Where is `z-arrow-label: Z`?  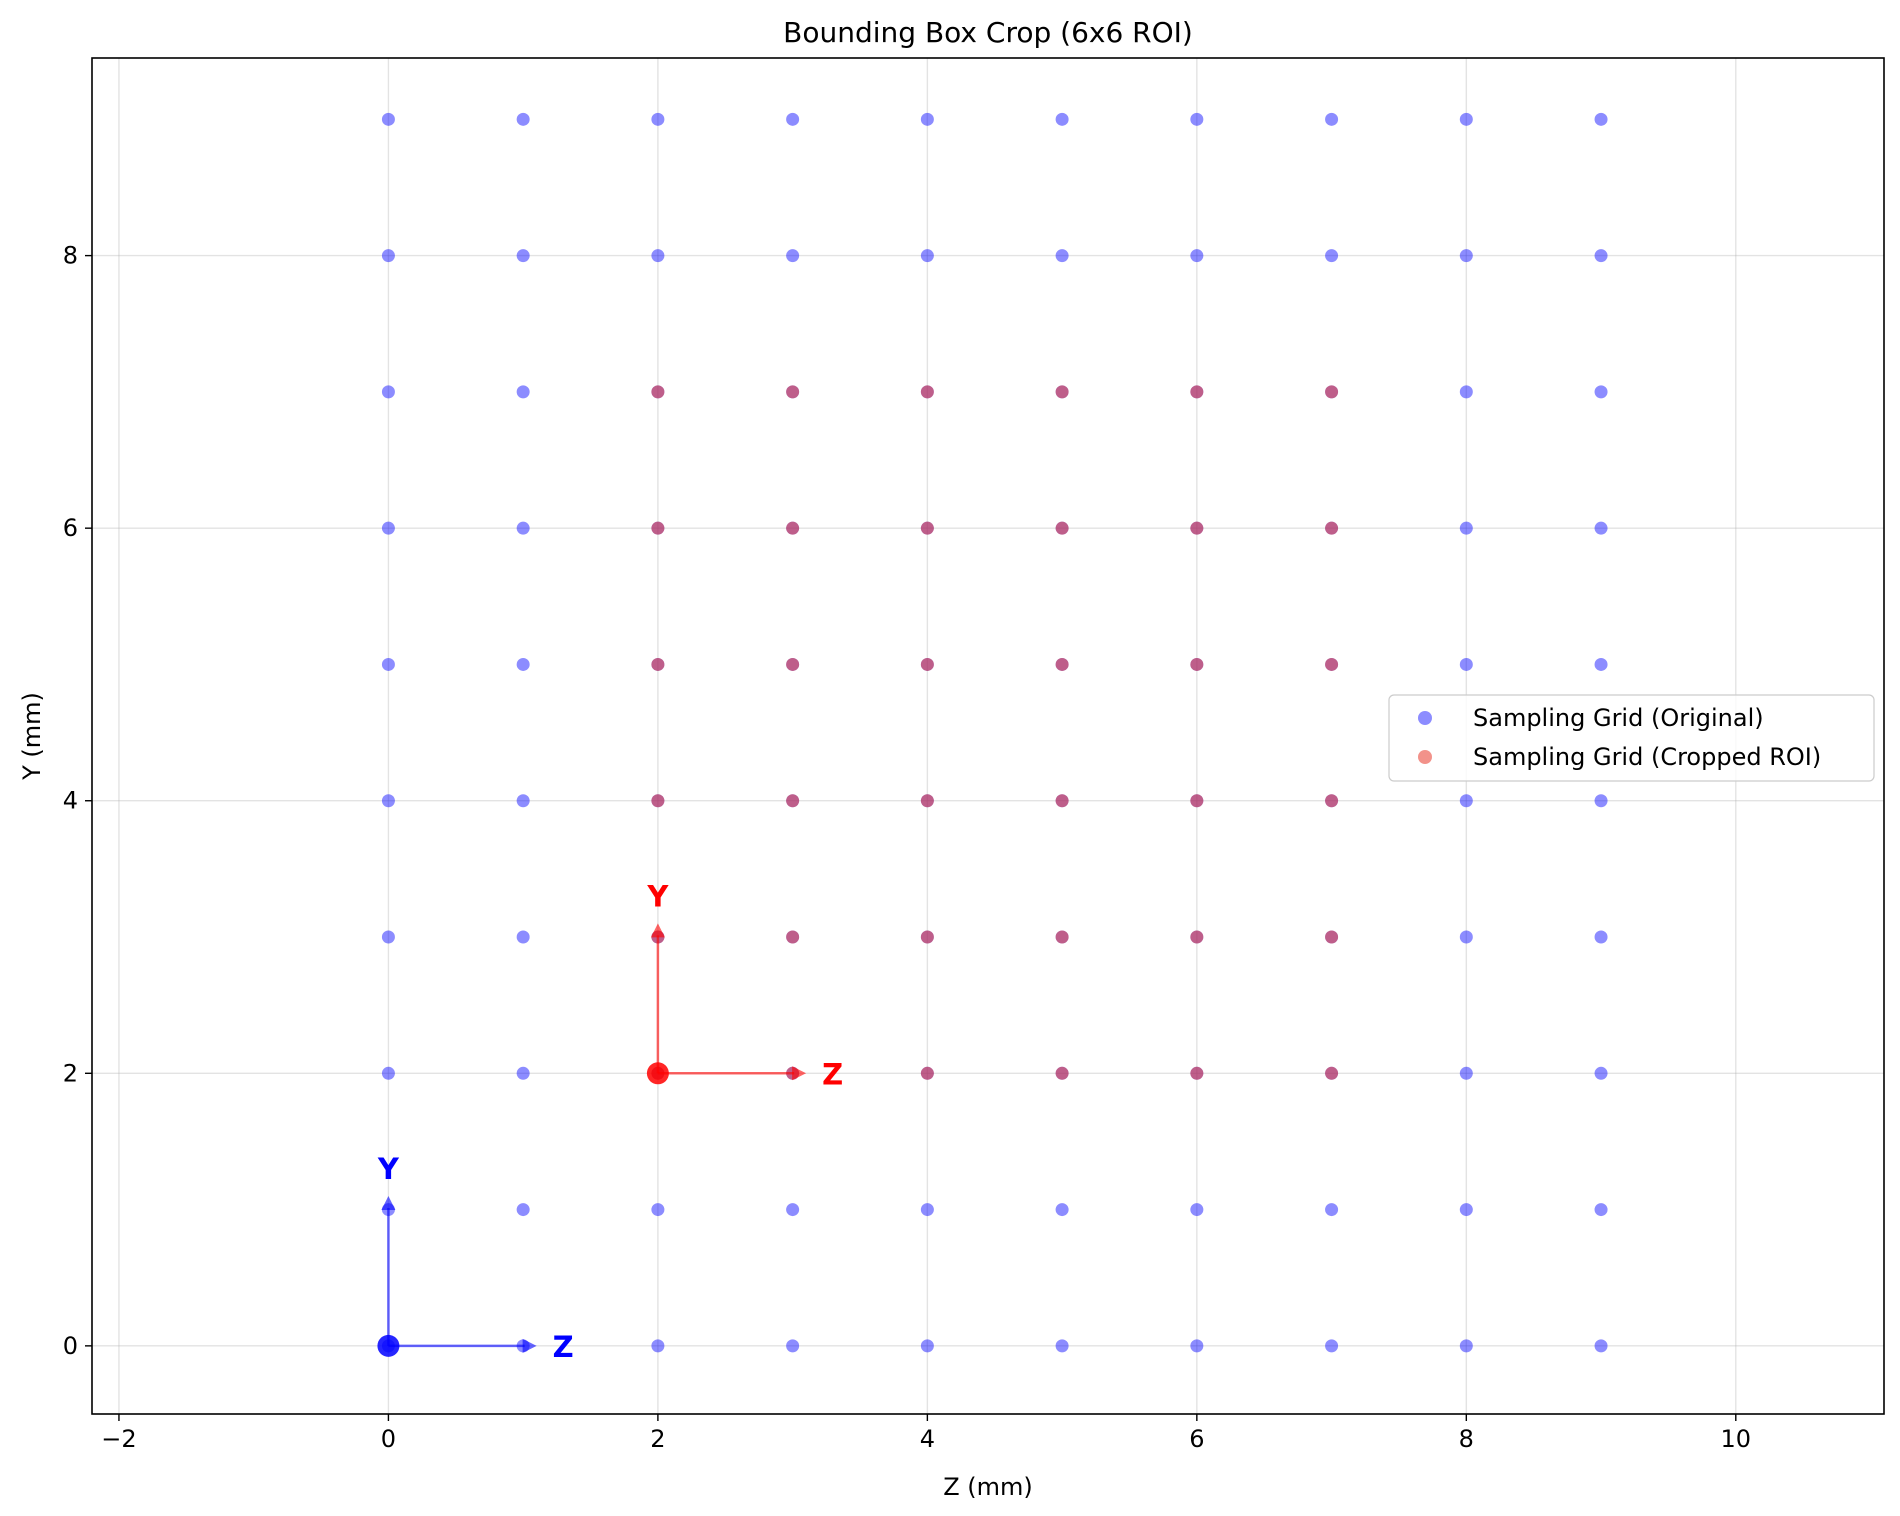 z-arrow-label: Z is located at coordinates (832, 1074).